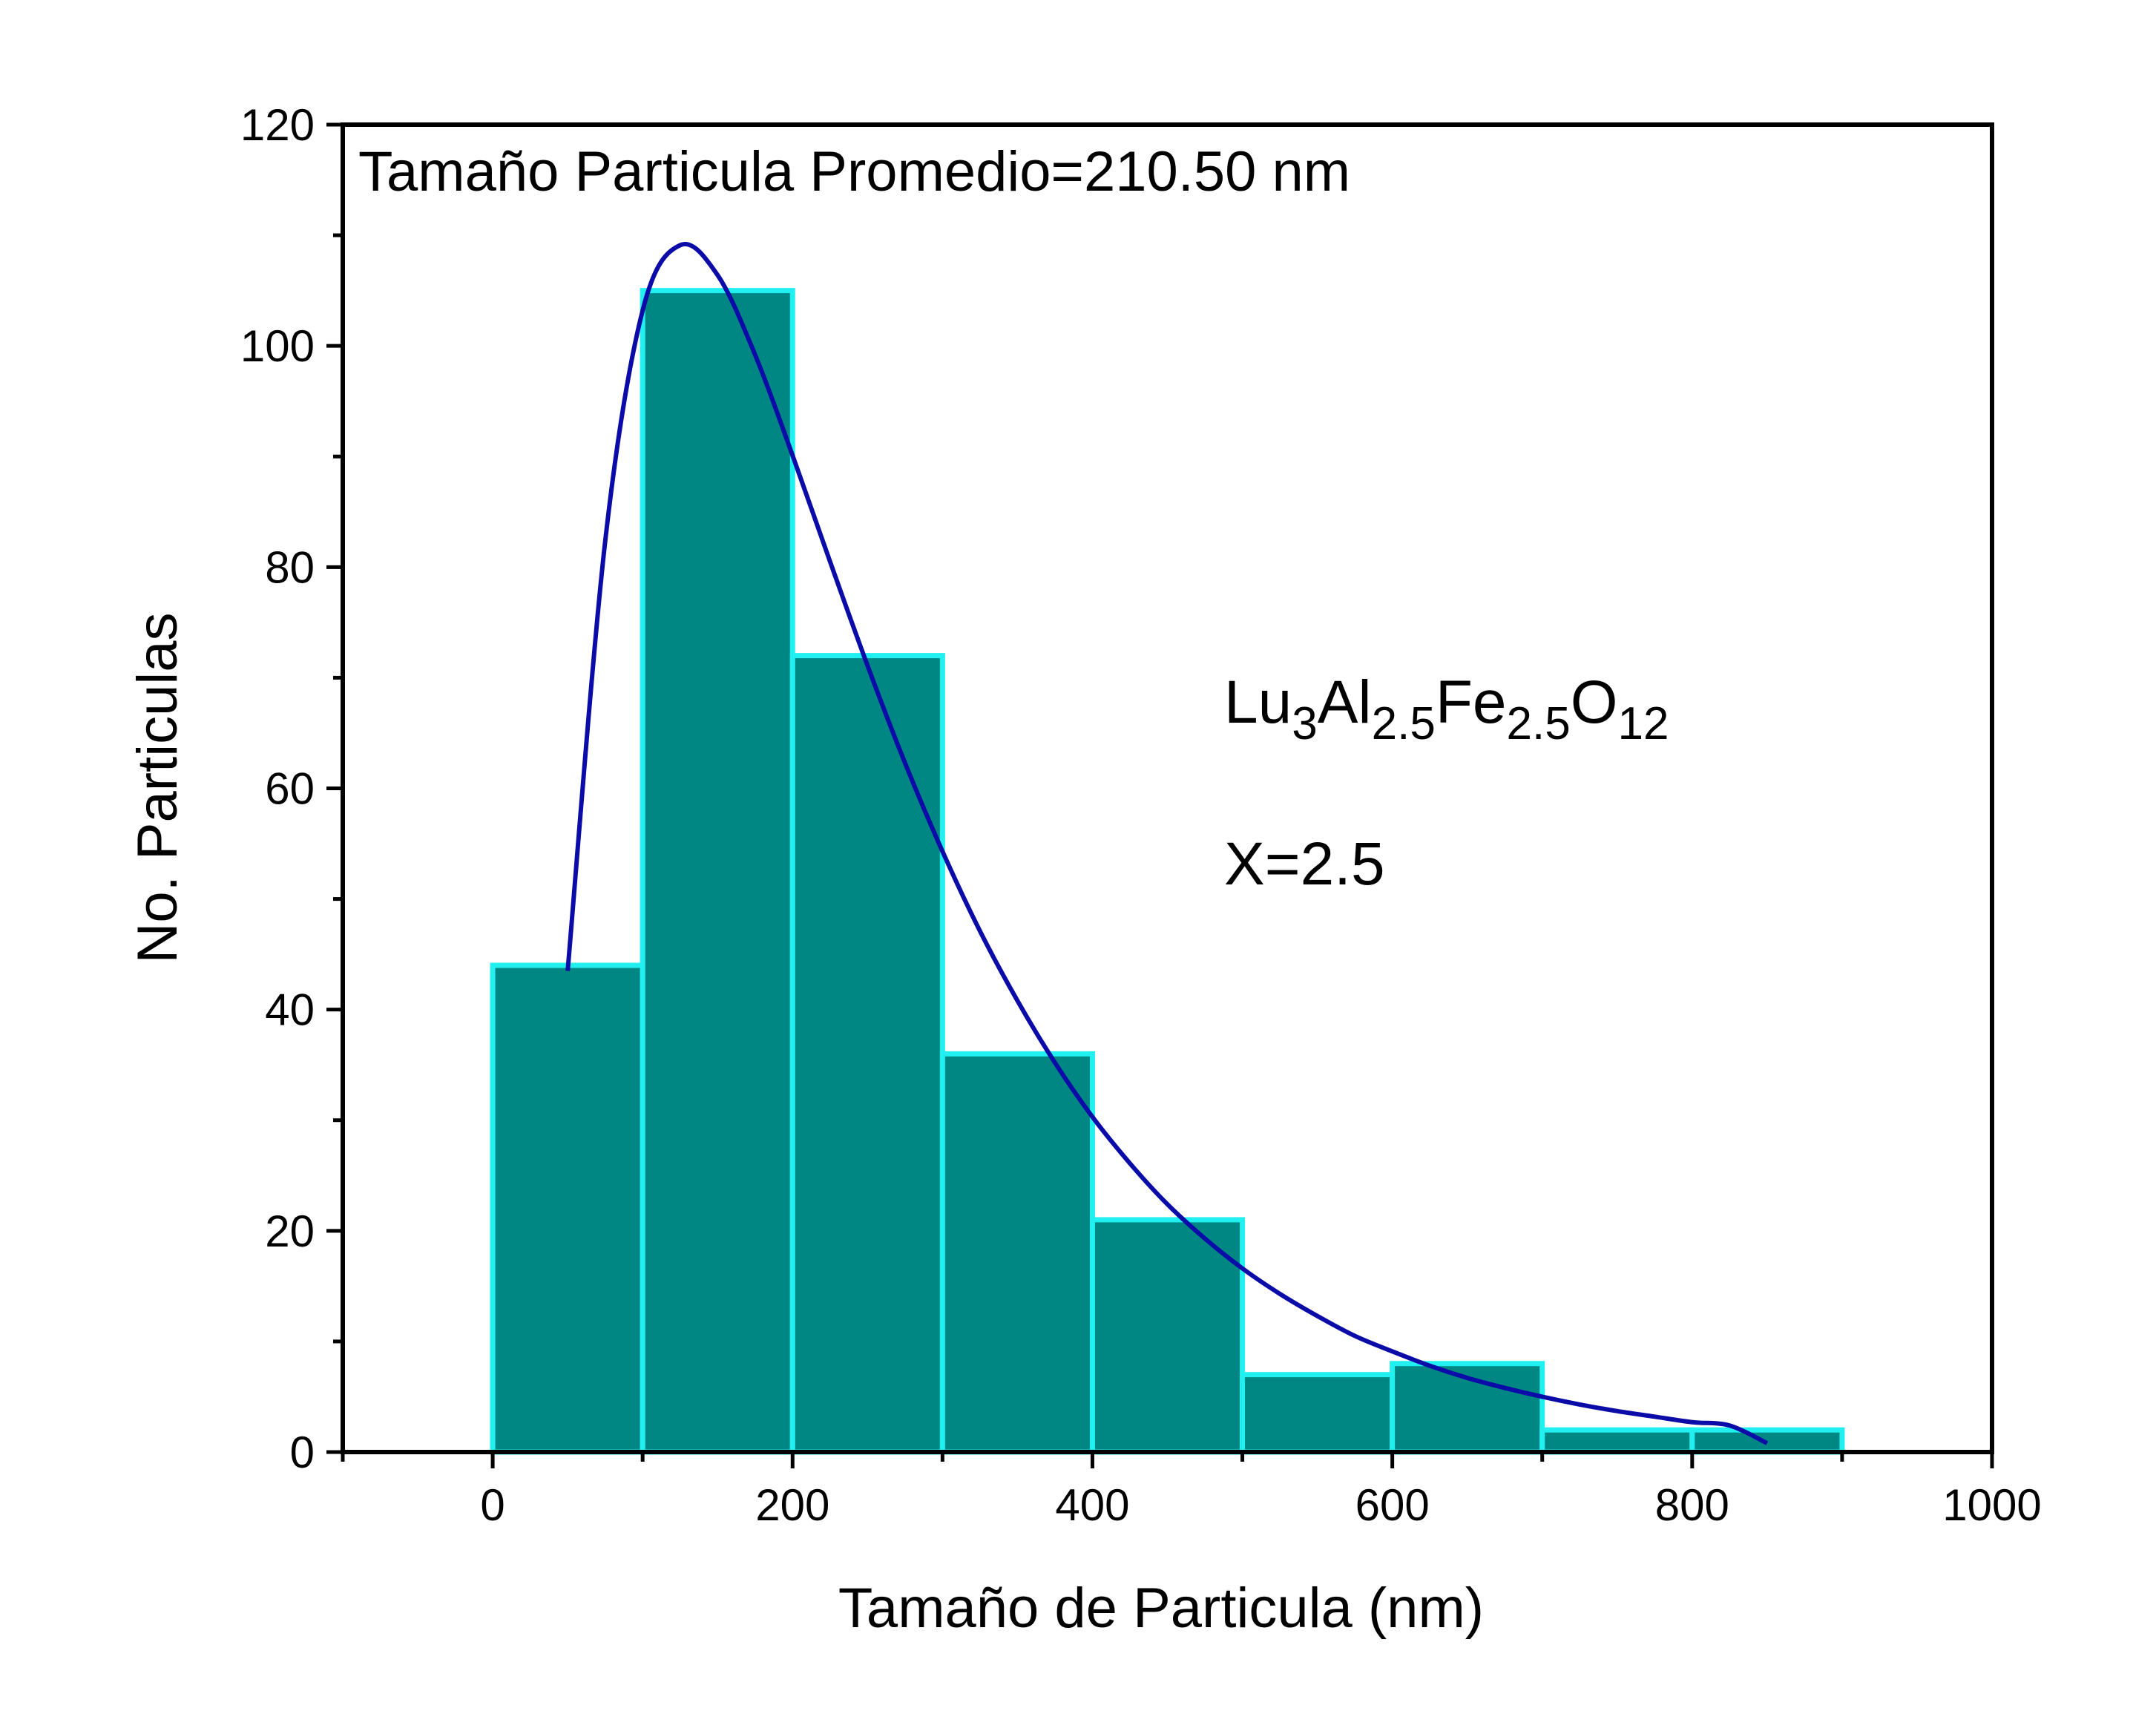 Image resolution: width=2156 pixels, height=1734 pixels. I want to click on formula-annotation: Lu3Al2.5Fe2.5O12, so click(1446, 709).